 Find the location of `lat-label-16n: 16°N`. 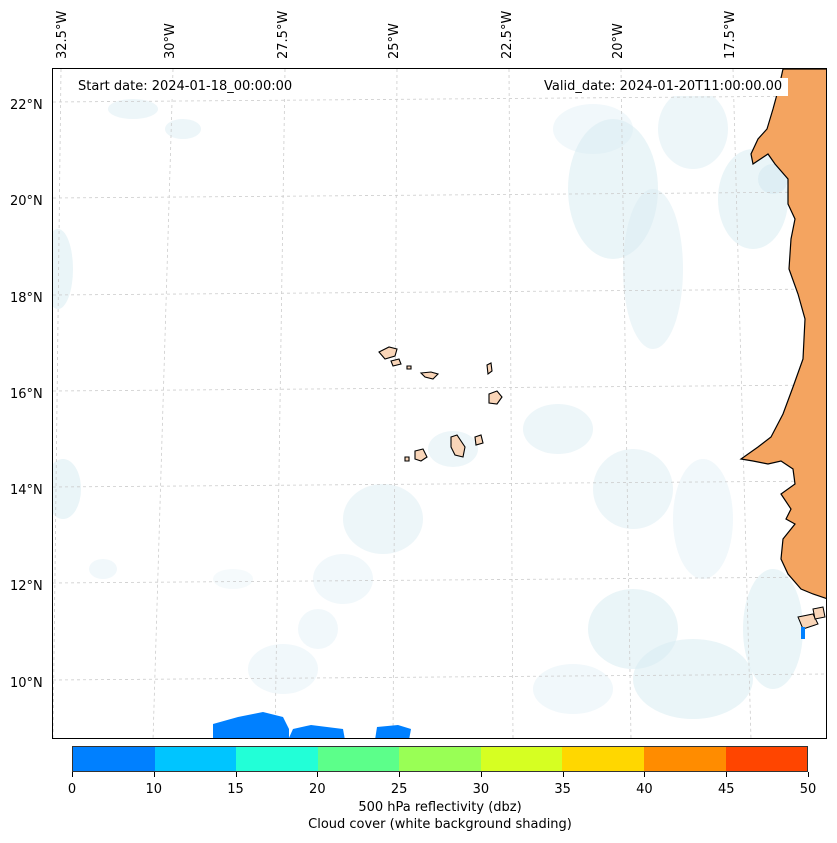

lat-label-16n: 16°N is located at coordinates (26, 394).